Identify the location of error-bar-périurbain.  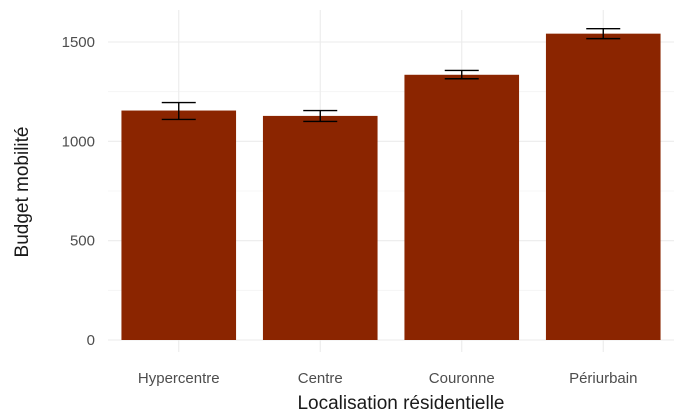
(603, 33).